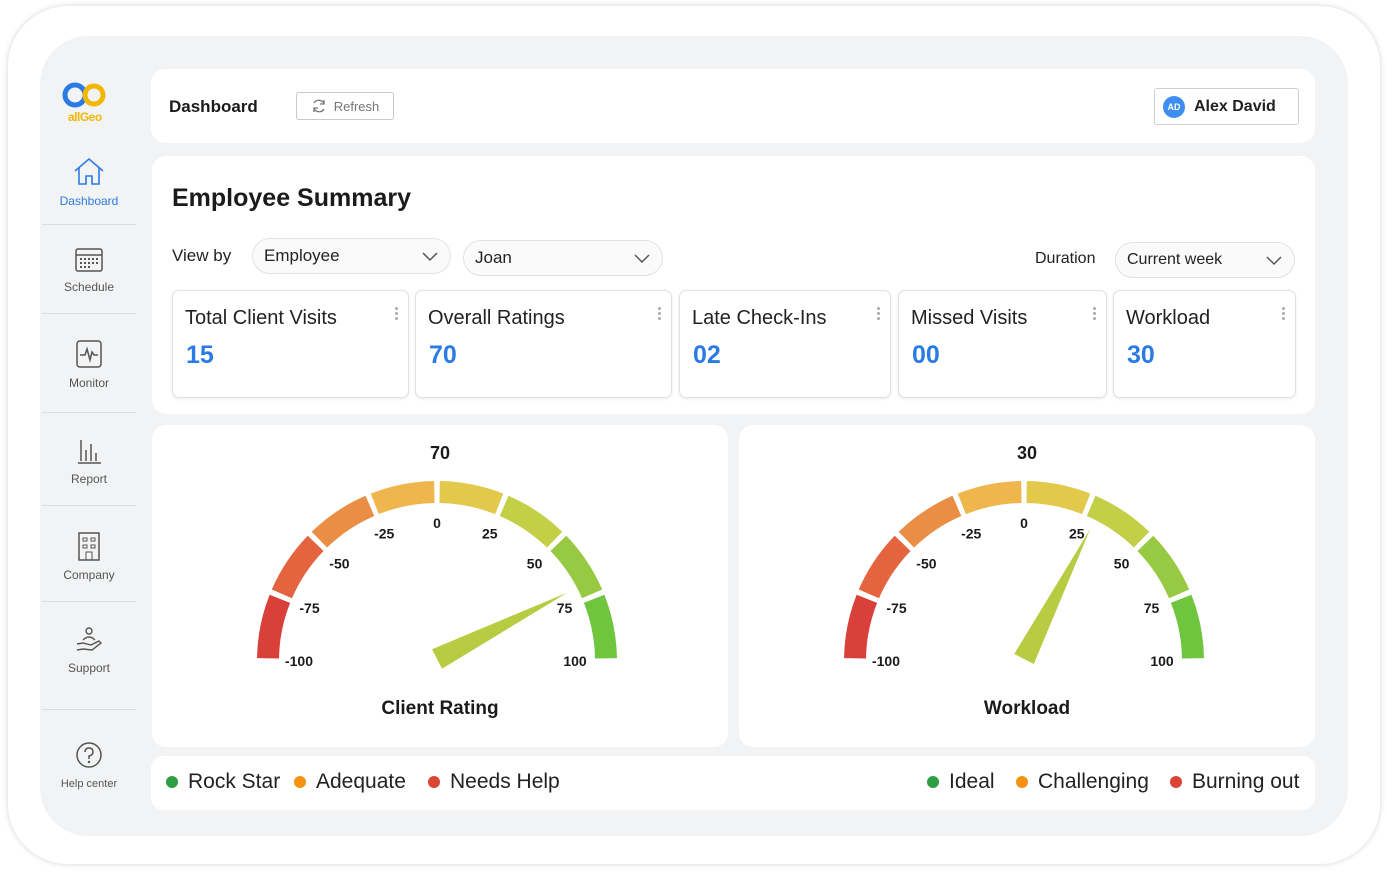 This screenshot has width=1388, height=874. Describe the element at coordinates (234, 781) in the screenshot. I see `legend-label: Rock Star` at that location.